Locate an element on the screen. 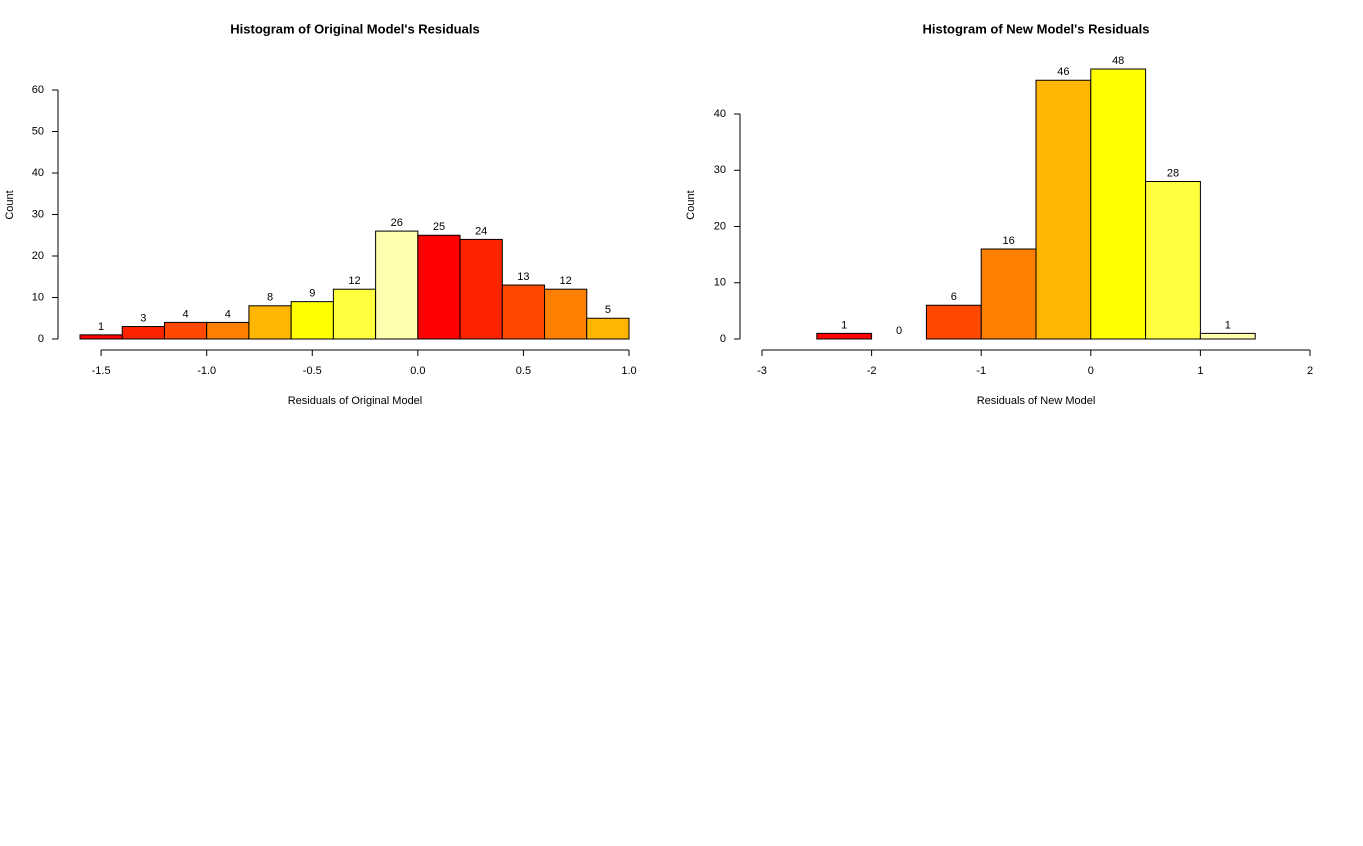 The image size is (1363, 846). value-label: 16 is located at coordinates (1008, 241).